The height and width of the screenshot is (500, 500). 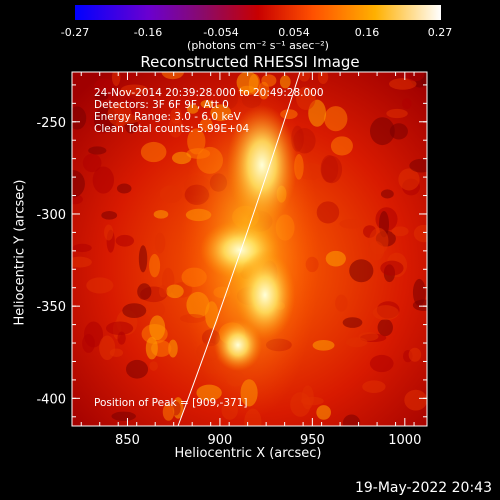 What do you see at coordinates (221, 32) in the screenshot?
I see `colorbar-tick: -0.054` at bounding box center [221, 32].